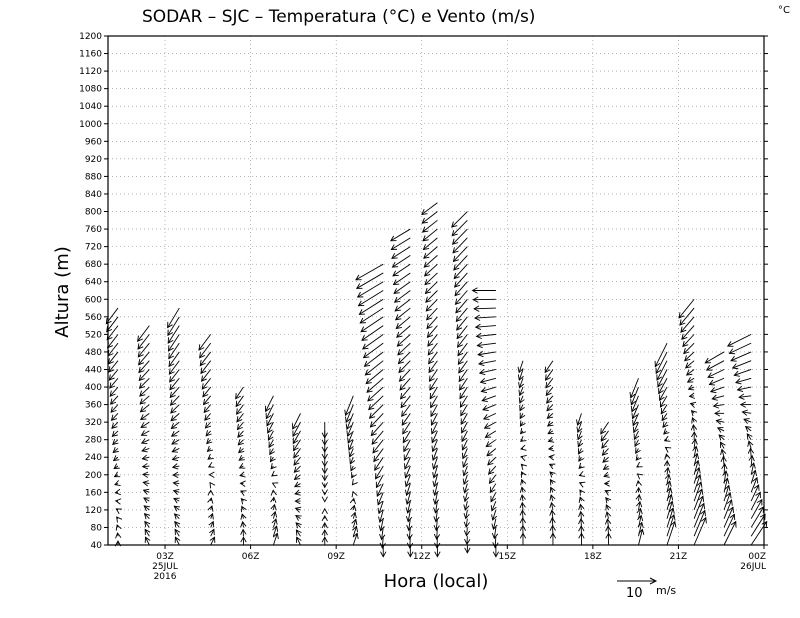 The image size is (800, 618). What do you see at coordinates (93, 177) in the screenshot?
I see `y-tick-label: 880` at bounding box center [93, 177].